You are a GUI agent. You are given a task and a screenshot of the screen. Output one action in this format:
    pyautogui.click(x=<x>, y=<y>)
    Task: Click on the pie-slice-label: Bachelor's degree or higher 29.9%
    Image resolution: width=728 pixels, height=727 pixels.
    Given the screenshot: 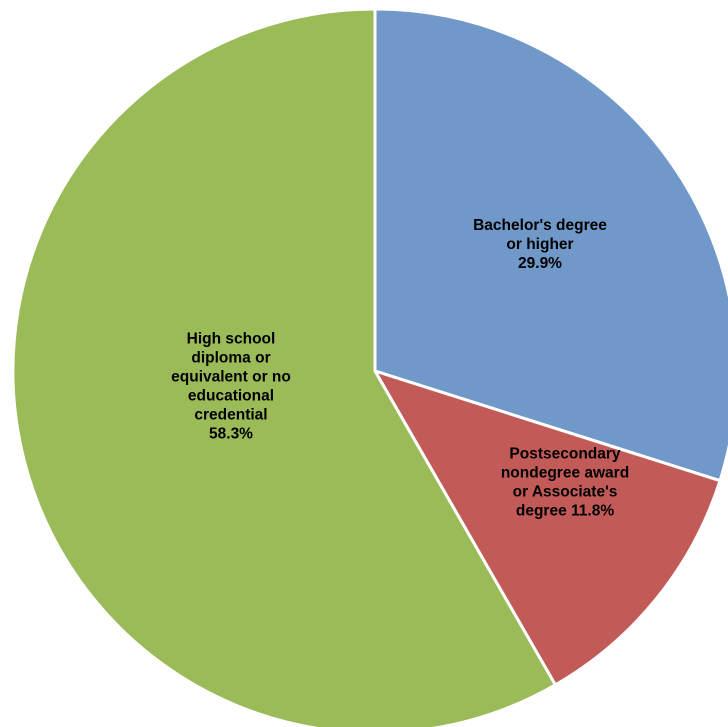 What is the action you would take?
    pyautogui.click(x=540, y=244)
    